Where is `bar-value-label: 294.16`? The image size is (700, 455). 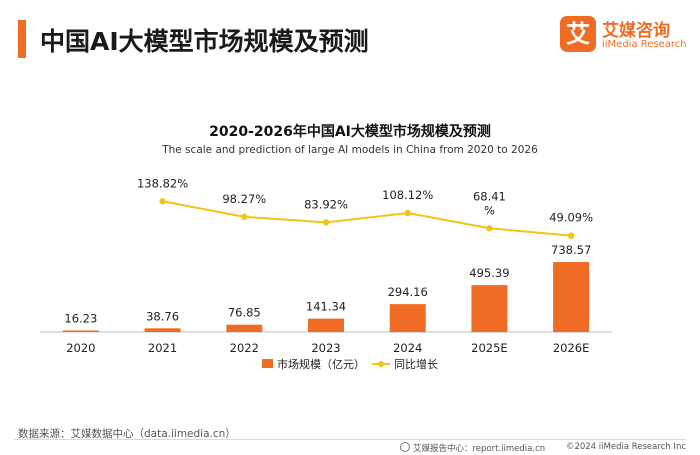
bar-value-label: 294.16 is located at coordinates (408, 292).